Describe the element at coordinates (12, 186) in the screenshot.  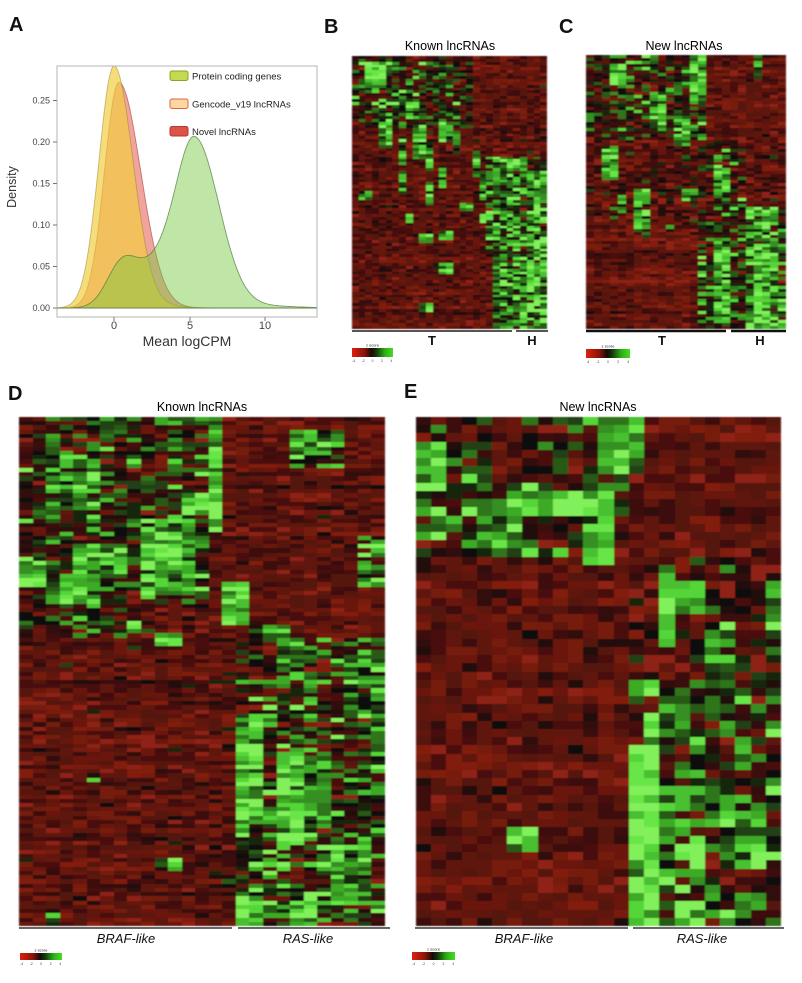
I see `svg-text: Density` at that location.